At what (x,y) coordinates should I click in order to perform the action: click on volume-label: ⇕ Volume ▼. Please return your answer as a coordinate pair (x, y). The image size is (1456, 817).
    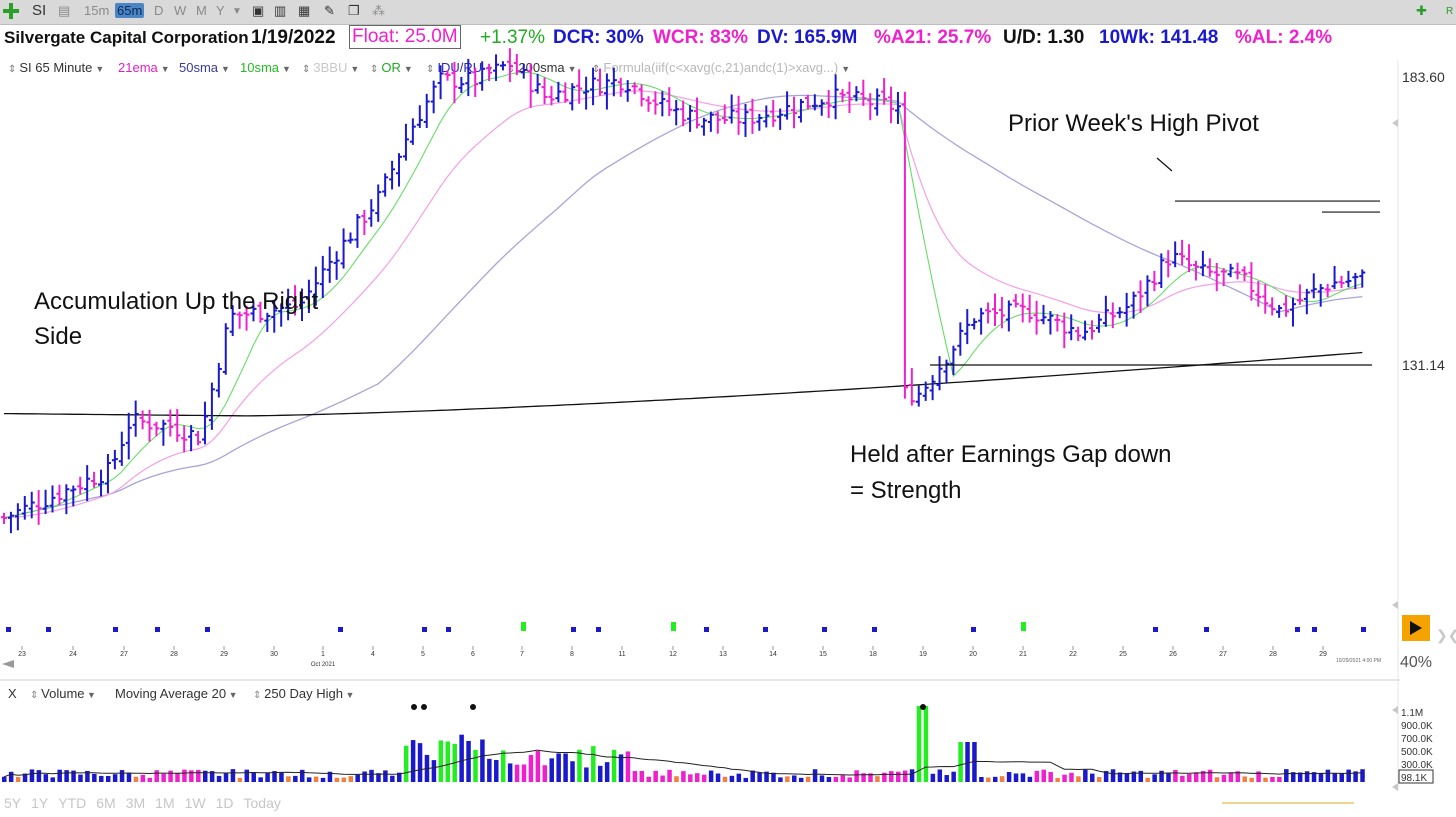
    Looking at the image, I should click on (63, 693).